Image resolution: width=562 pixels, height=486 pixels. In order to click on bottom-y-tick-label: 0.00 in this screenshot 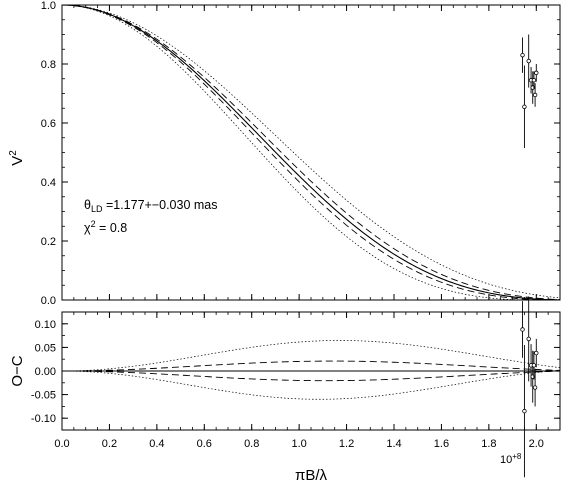, I will do `click(45, 372)`.